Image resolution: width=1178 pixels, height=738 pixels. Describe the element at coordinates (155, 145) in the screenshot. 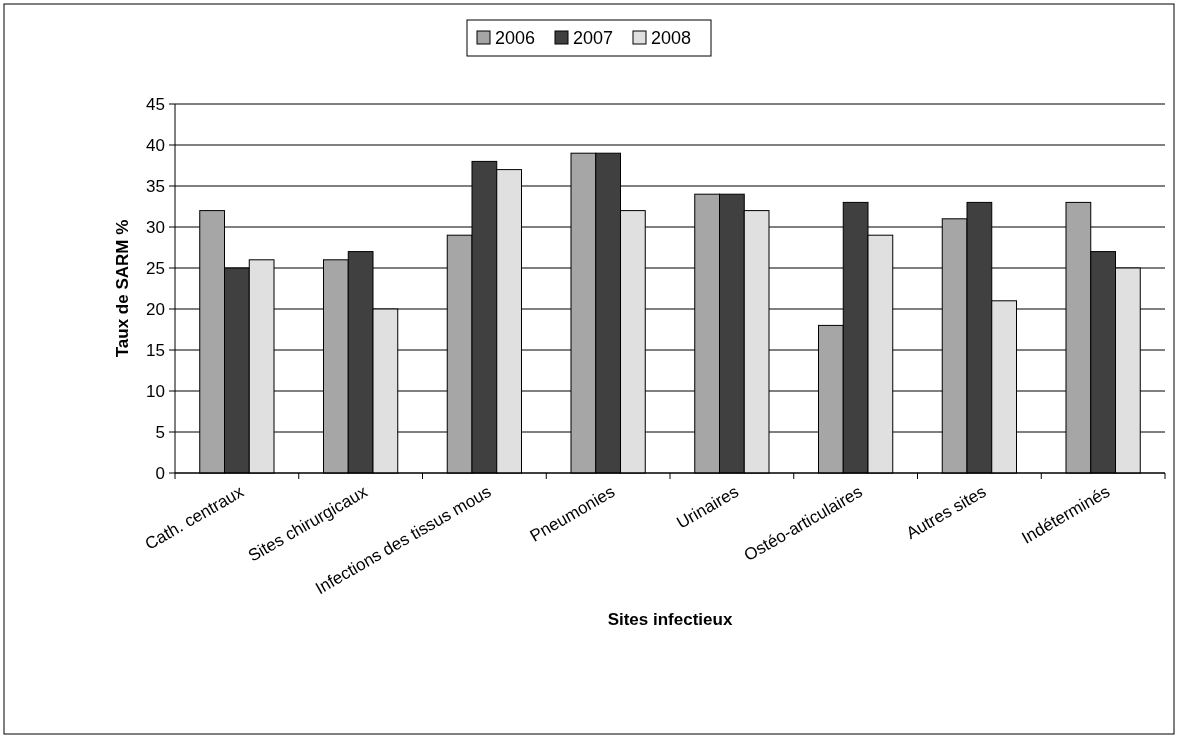

I see `y-tick-label: 40` at that location.